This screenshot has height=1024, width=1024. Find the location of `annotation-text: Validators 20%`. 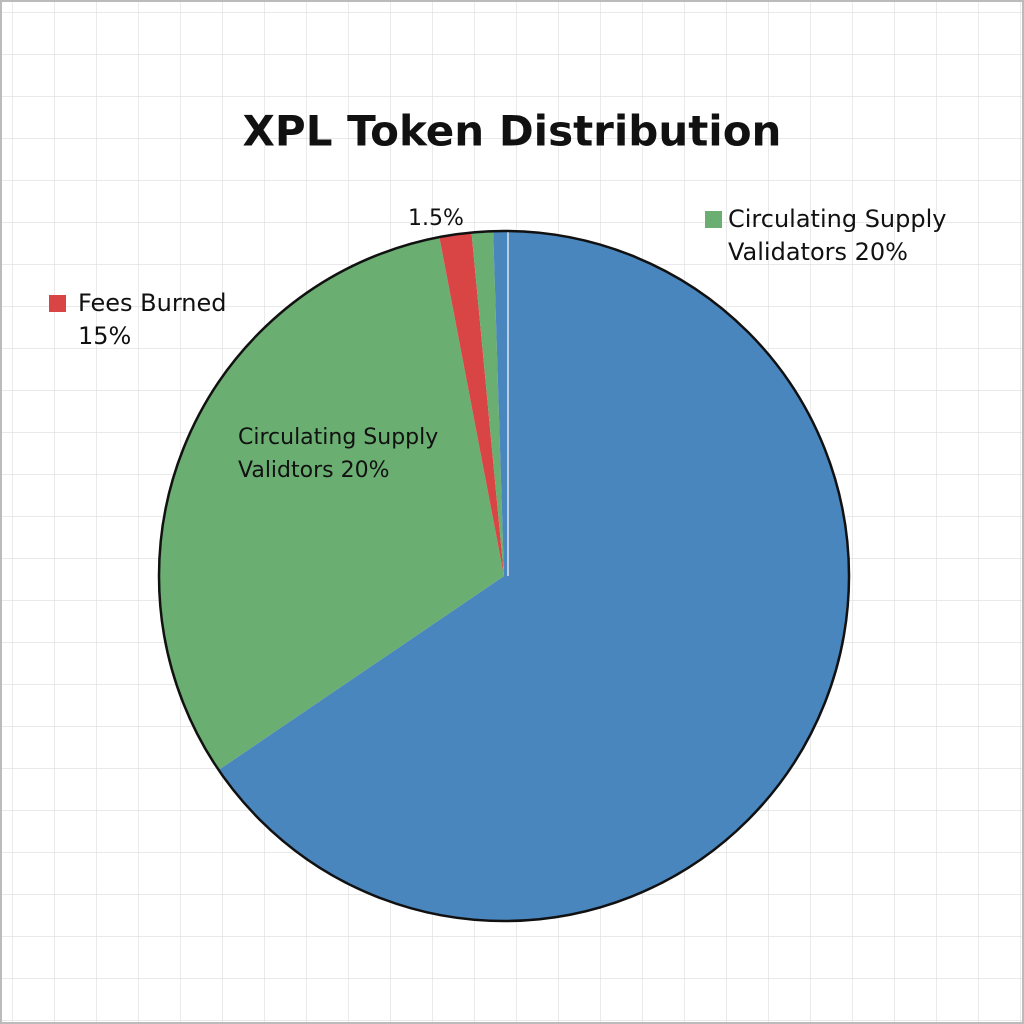

annotation-text: Validators 20% is located at coordinates (818, 252).